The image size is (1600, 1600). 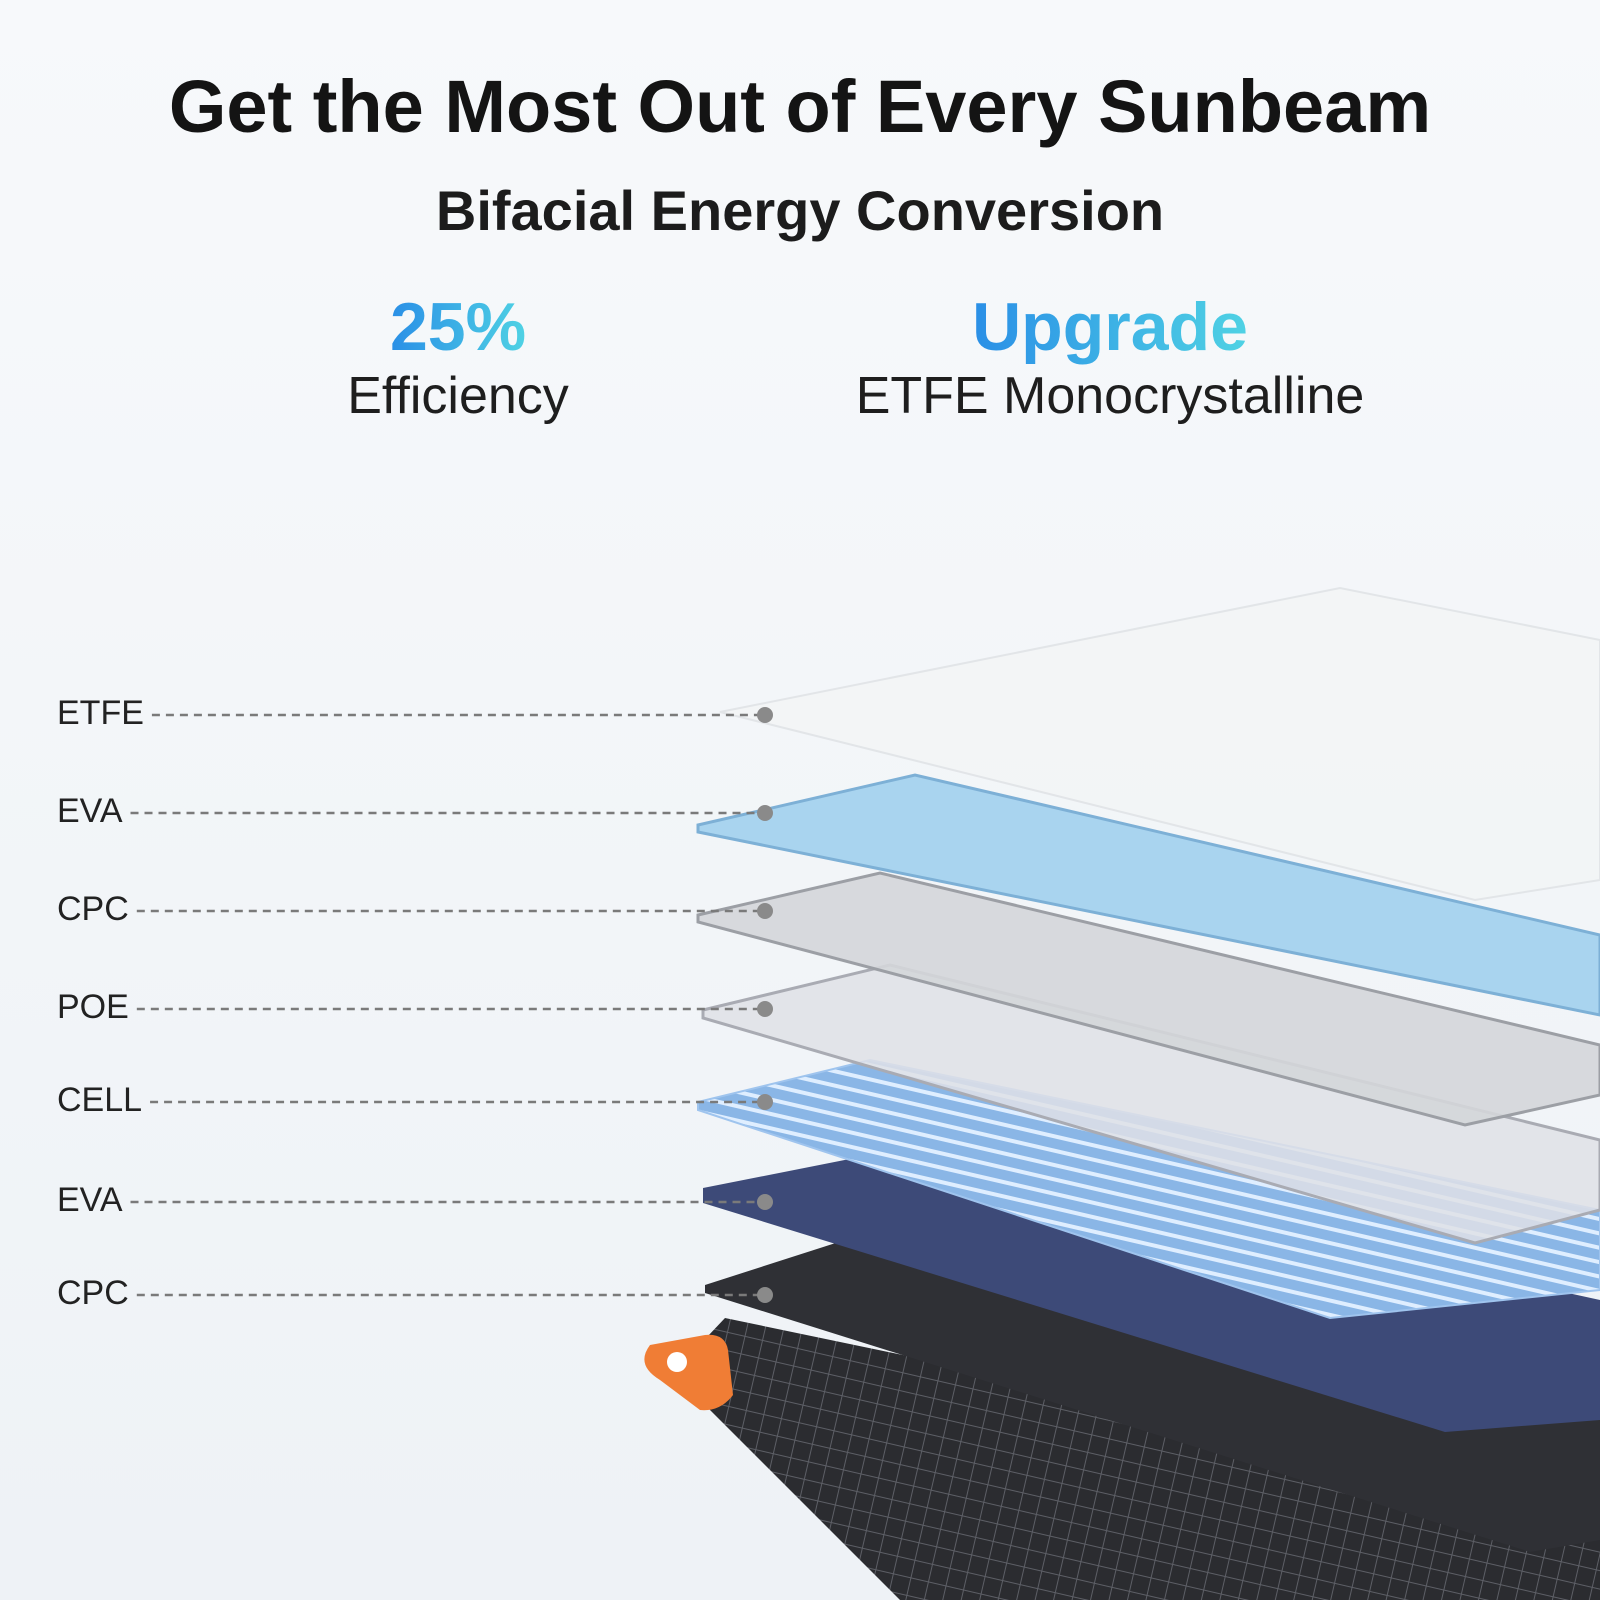 I want to click on subtitle: Bifacial Energy Conversion, so click(x=800, y=210).